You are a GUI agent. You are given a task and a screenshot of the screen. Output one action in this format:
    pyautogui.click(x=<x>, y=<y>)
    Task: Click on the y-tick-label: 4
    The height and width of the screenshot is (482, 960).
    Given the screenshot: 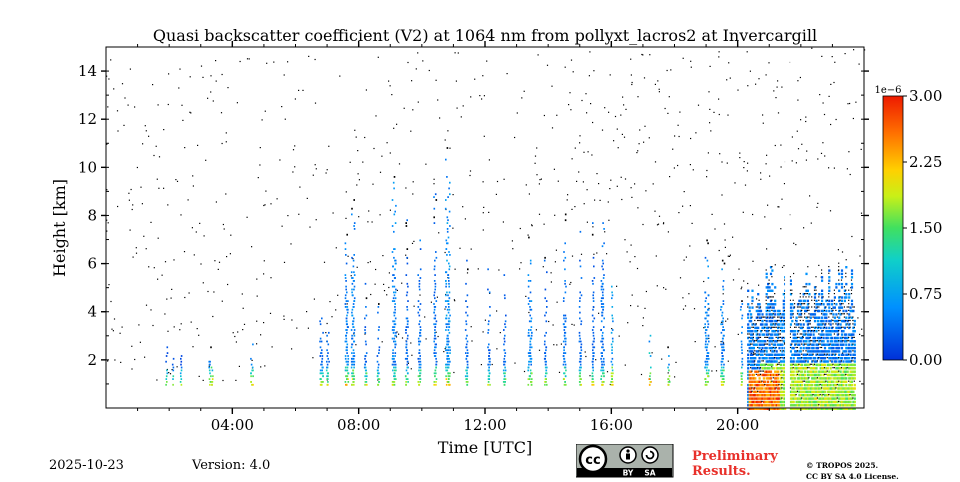 What is the action you would take?
    pyautogui.click(x=92, y=312)
    